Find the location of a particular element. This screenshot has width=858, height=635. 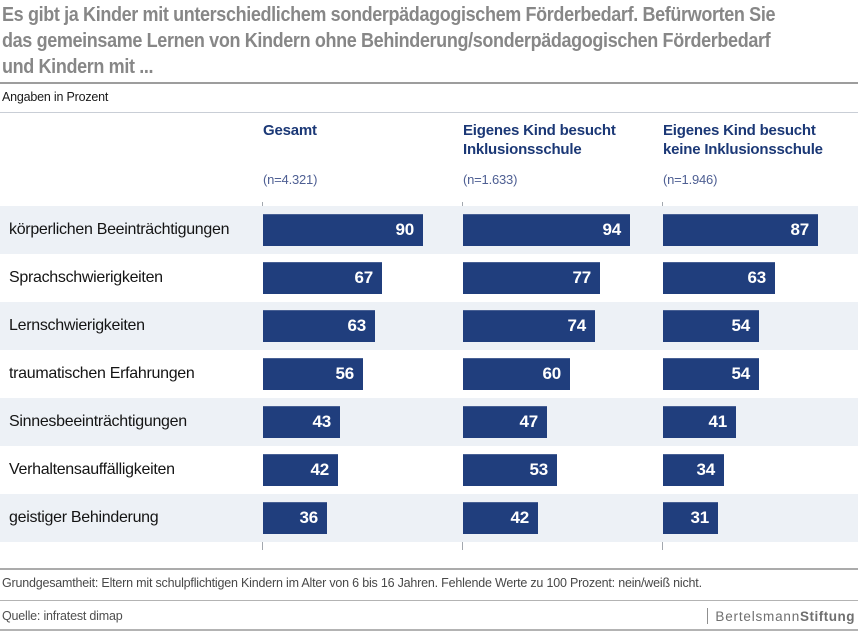

bar-value-label: 34 is located at coordinates (705, 469).